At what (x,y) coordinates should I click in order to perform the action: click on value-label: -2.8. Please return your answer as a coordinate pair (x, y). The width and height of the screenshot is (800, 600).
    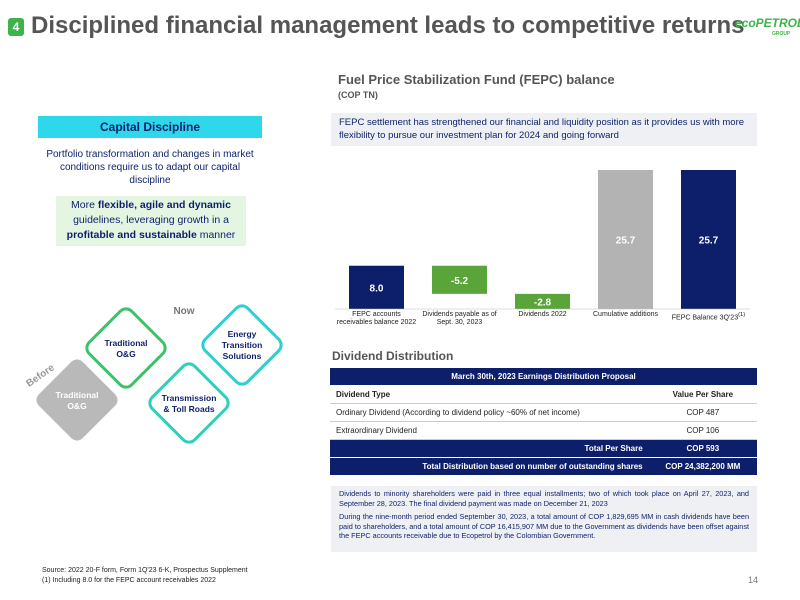
    Looking at the image, I should click on (543, 302).